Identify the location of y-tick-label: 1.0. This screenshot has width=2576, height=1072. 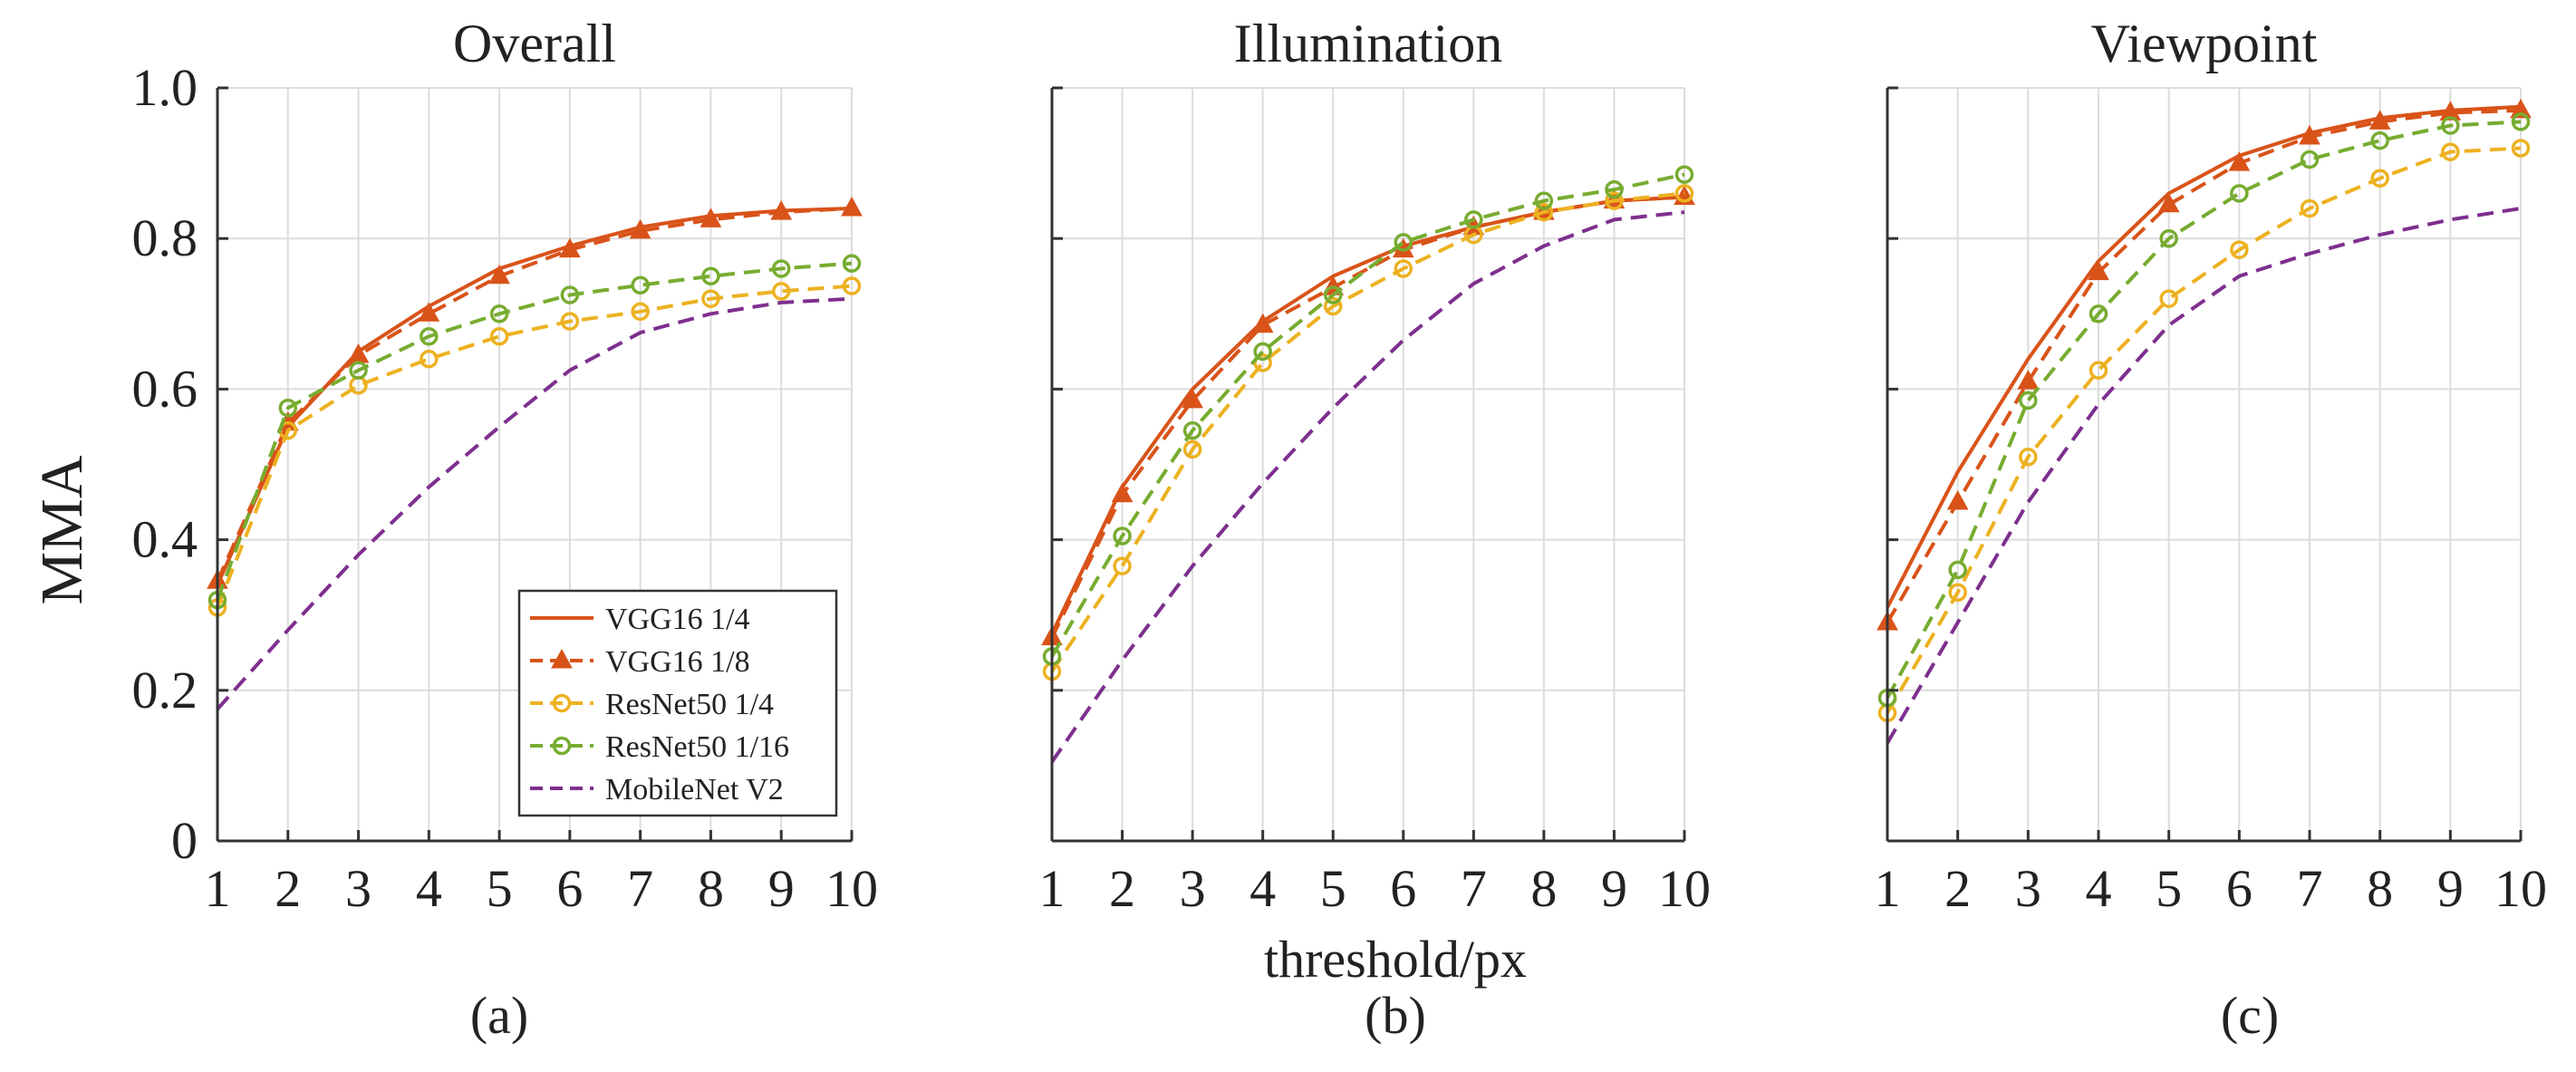
(165, 87).